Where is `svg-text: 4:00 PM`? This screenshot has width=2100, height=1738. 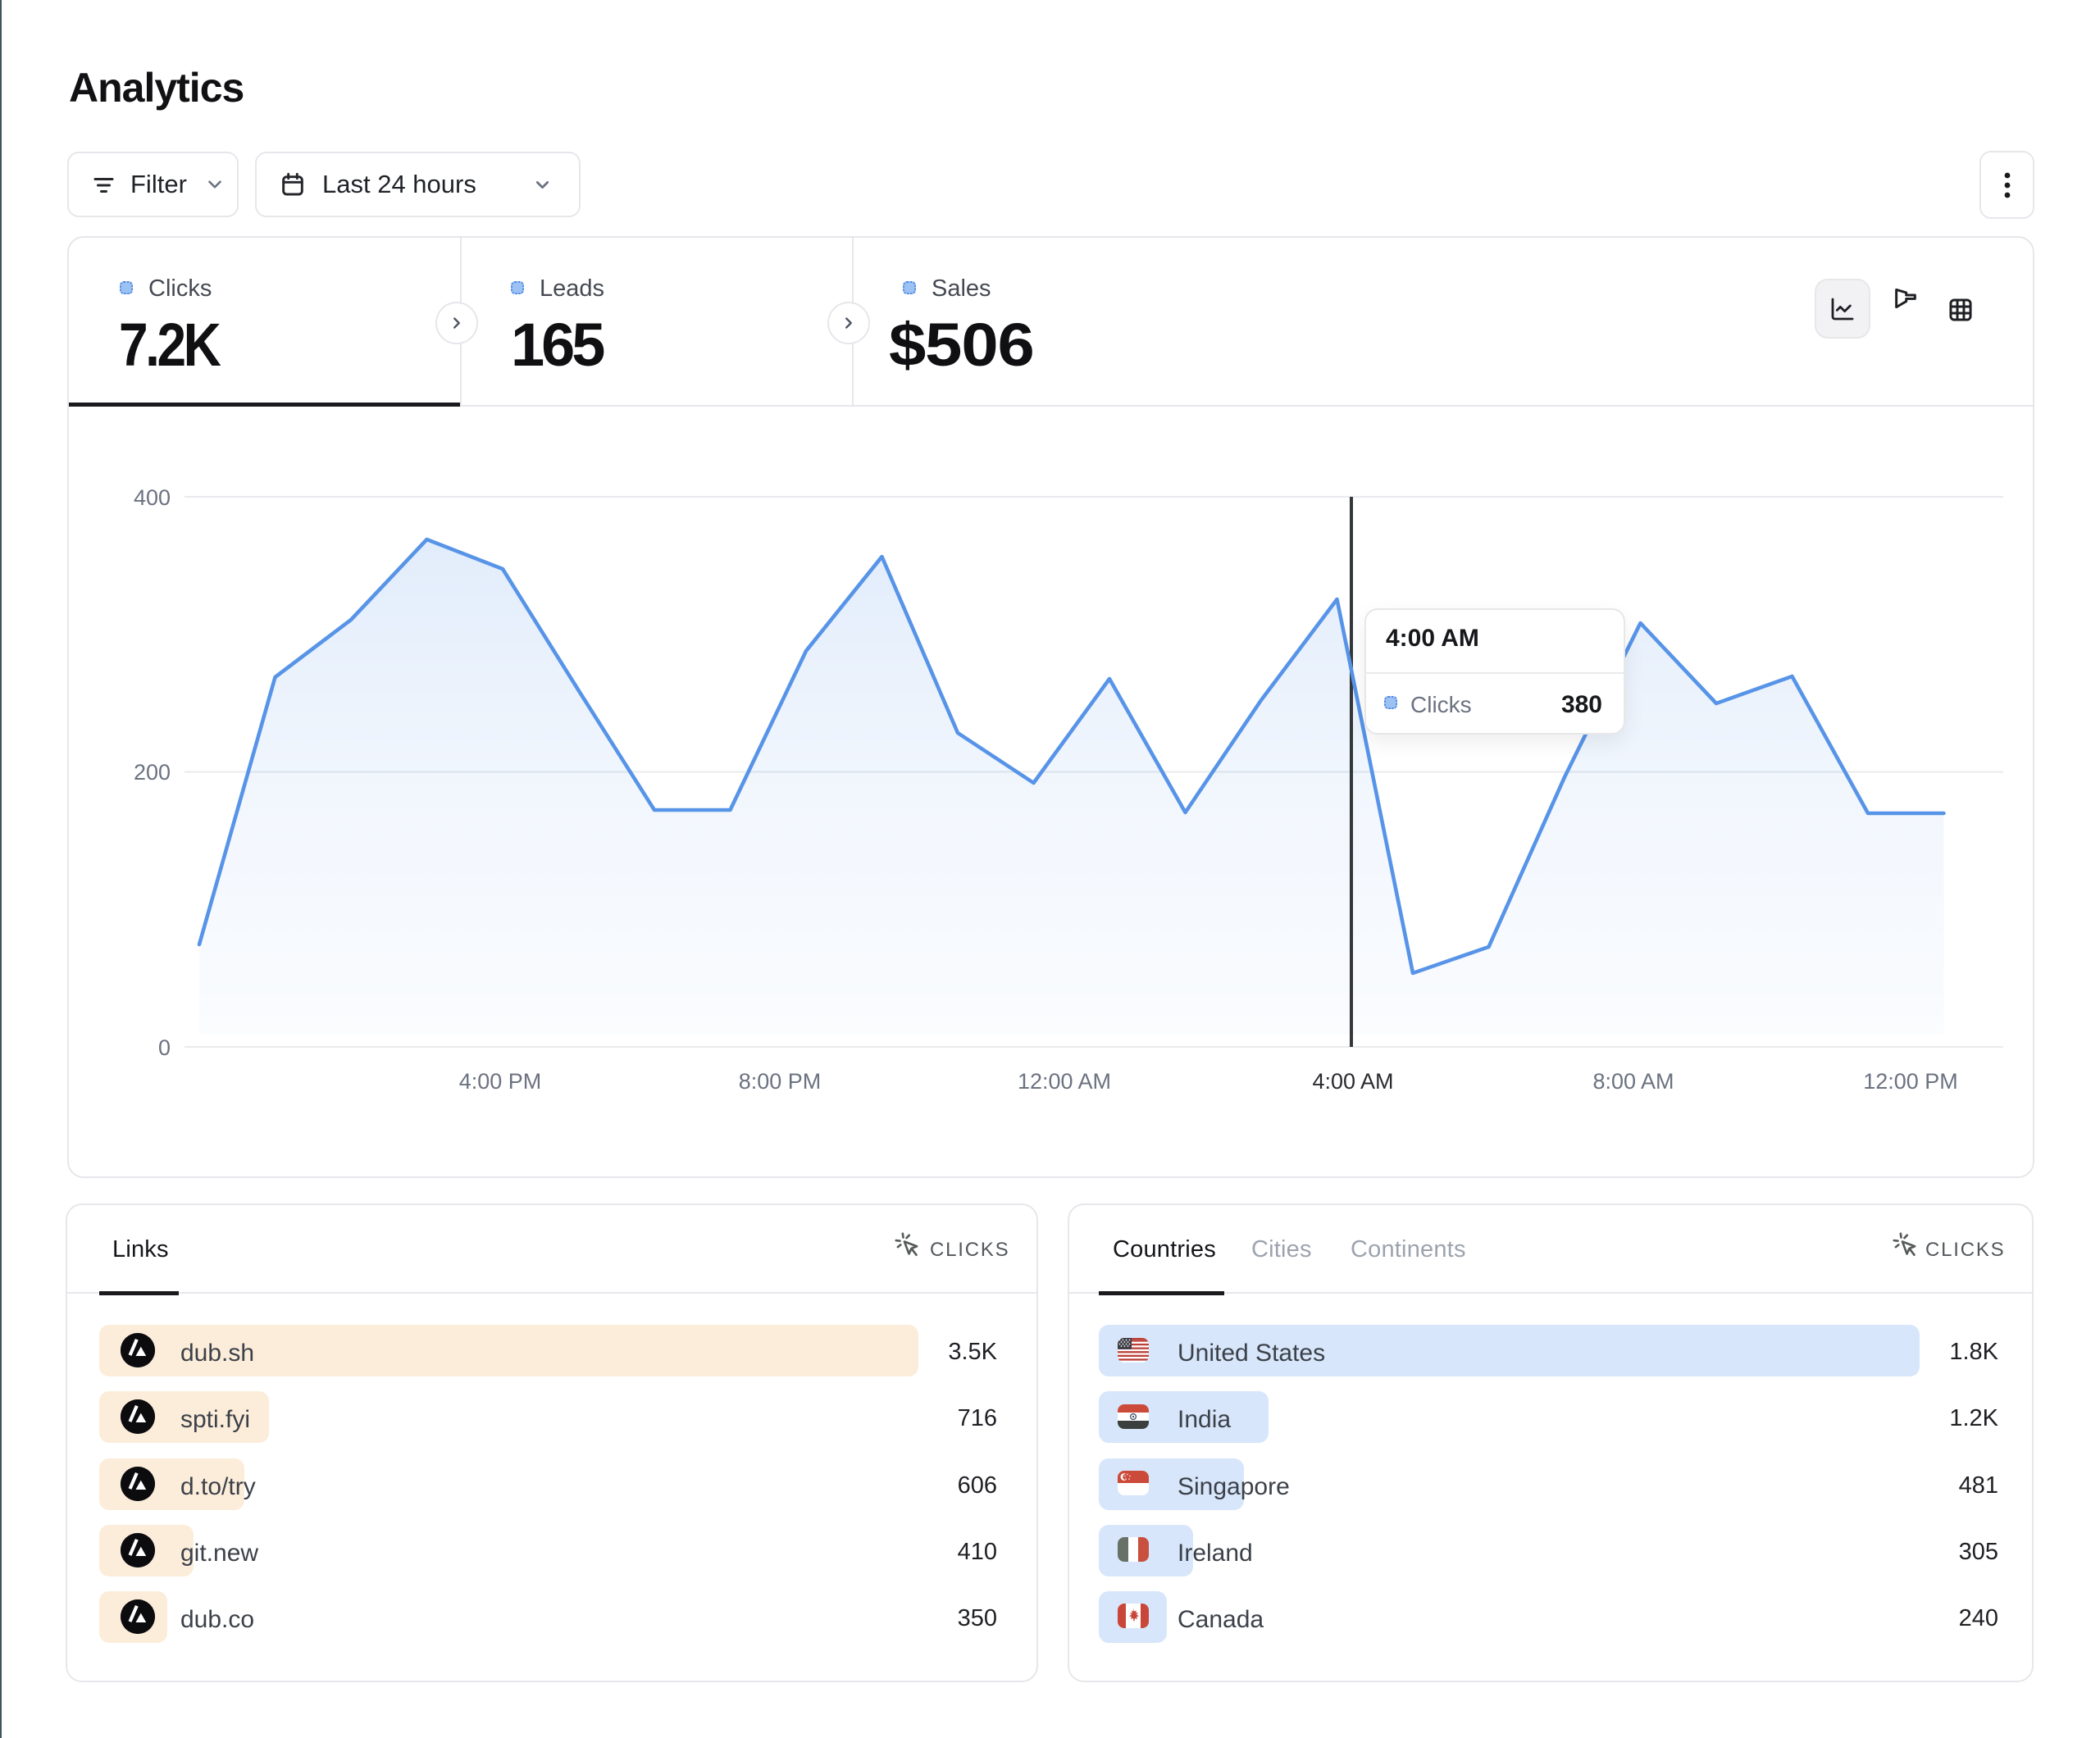 svg-text: 4:00 PM is located at coordinates (500, 1081).